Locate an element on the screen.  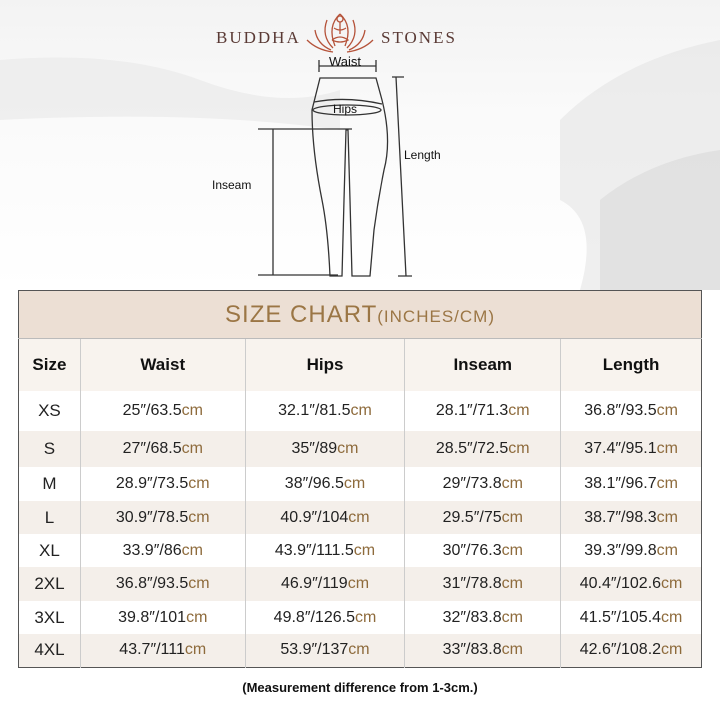
header-row: Size Waist Hips Inseam Length is located at coordinates (360, 364).